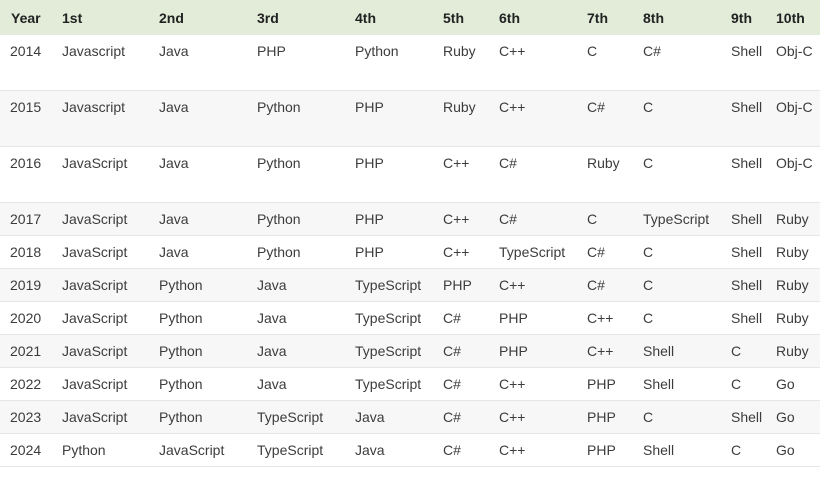  I want to click on column-header-10th: 10th, so click(798, 17).